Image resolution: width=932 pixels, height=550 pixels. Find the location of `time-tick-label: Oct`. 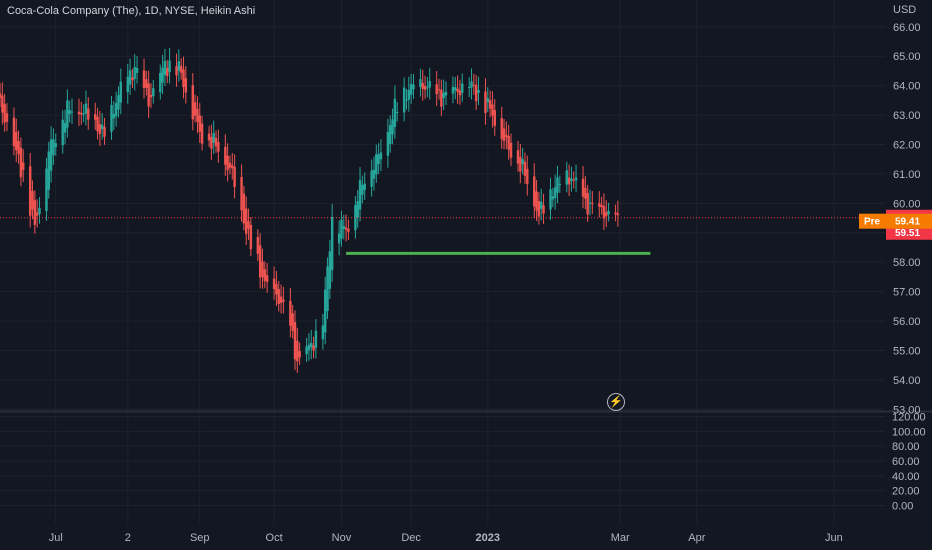

time-tick-label: Oct is located at coordinates (274, 538).